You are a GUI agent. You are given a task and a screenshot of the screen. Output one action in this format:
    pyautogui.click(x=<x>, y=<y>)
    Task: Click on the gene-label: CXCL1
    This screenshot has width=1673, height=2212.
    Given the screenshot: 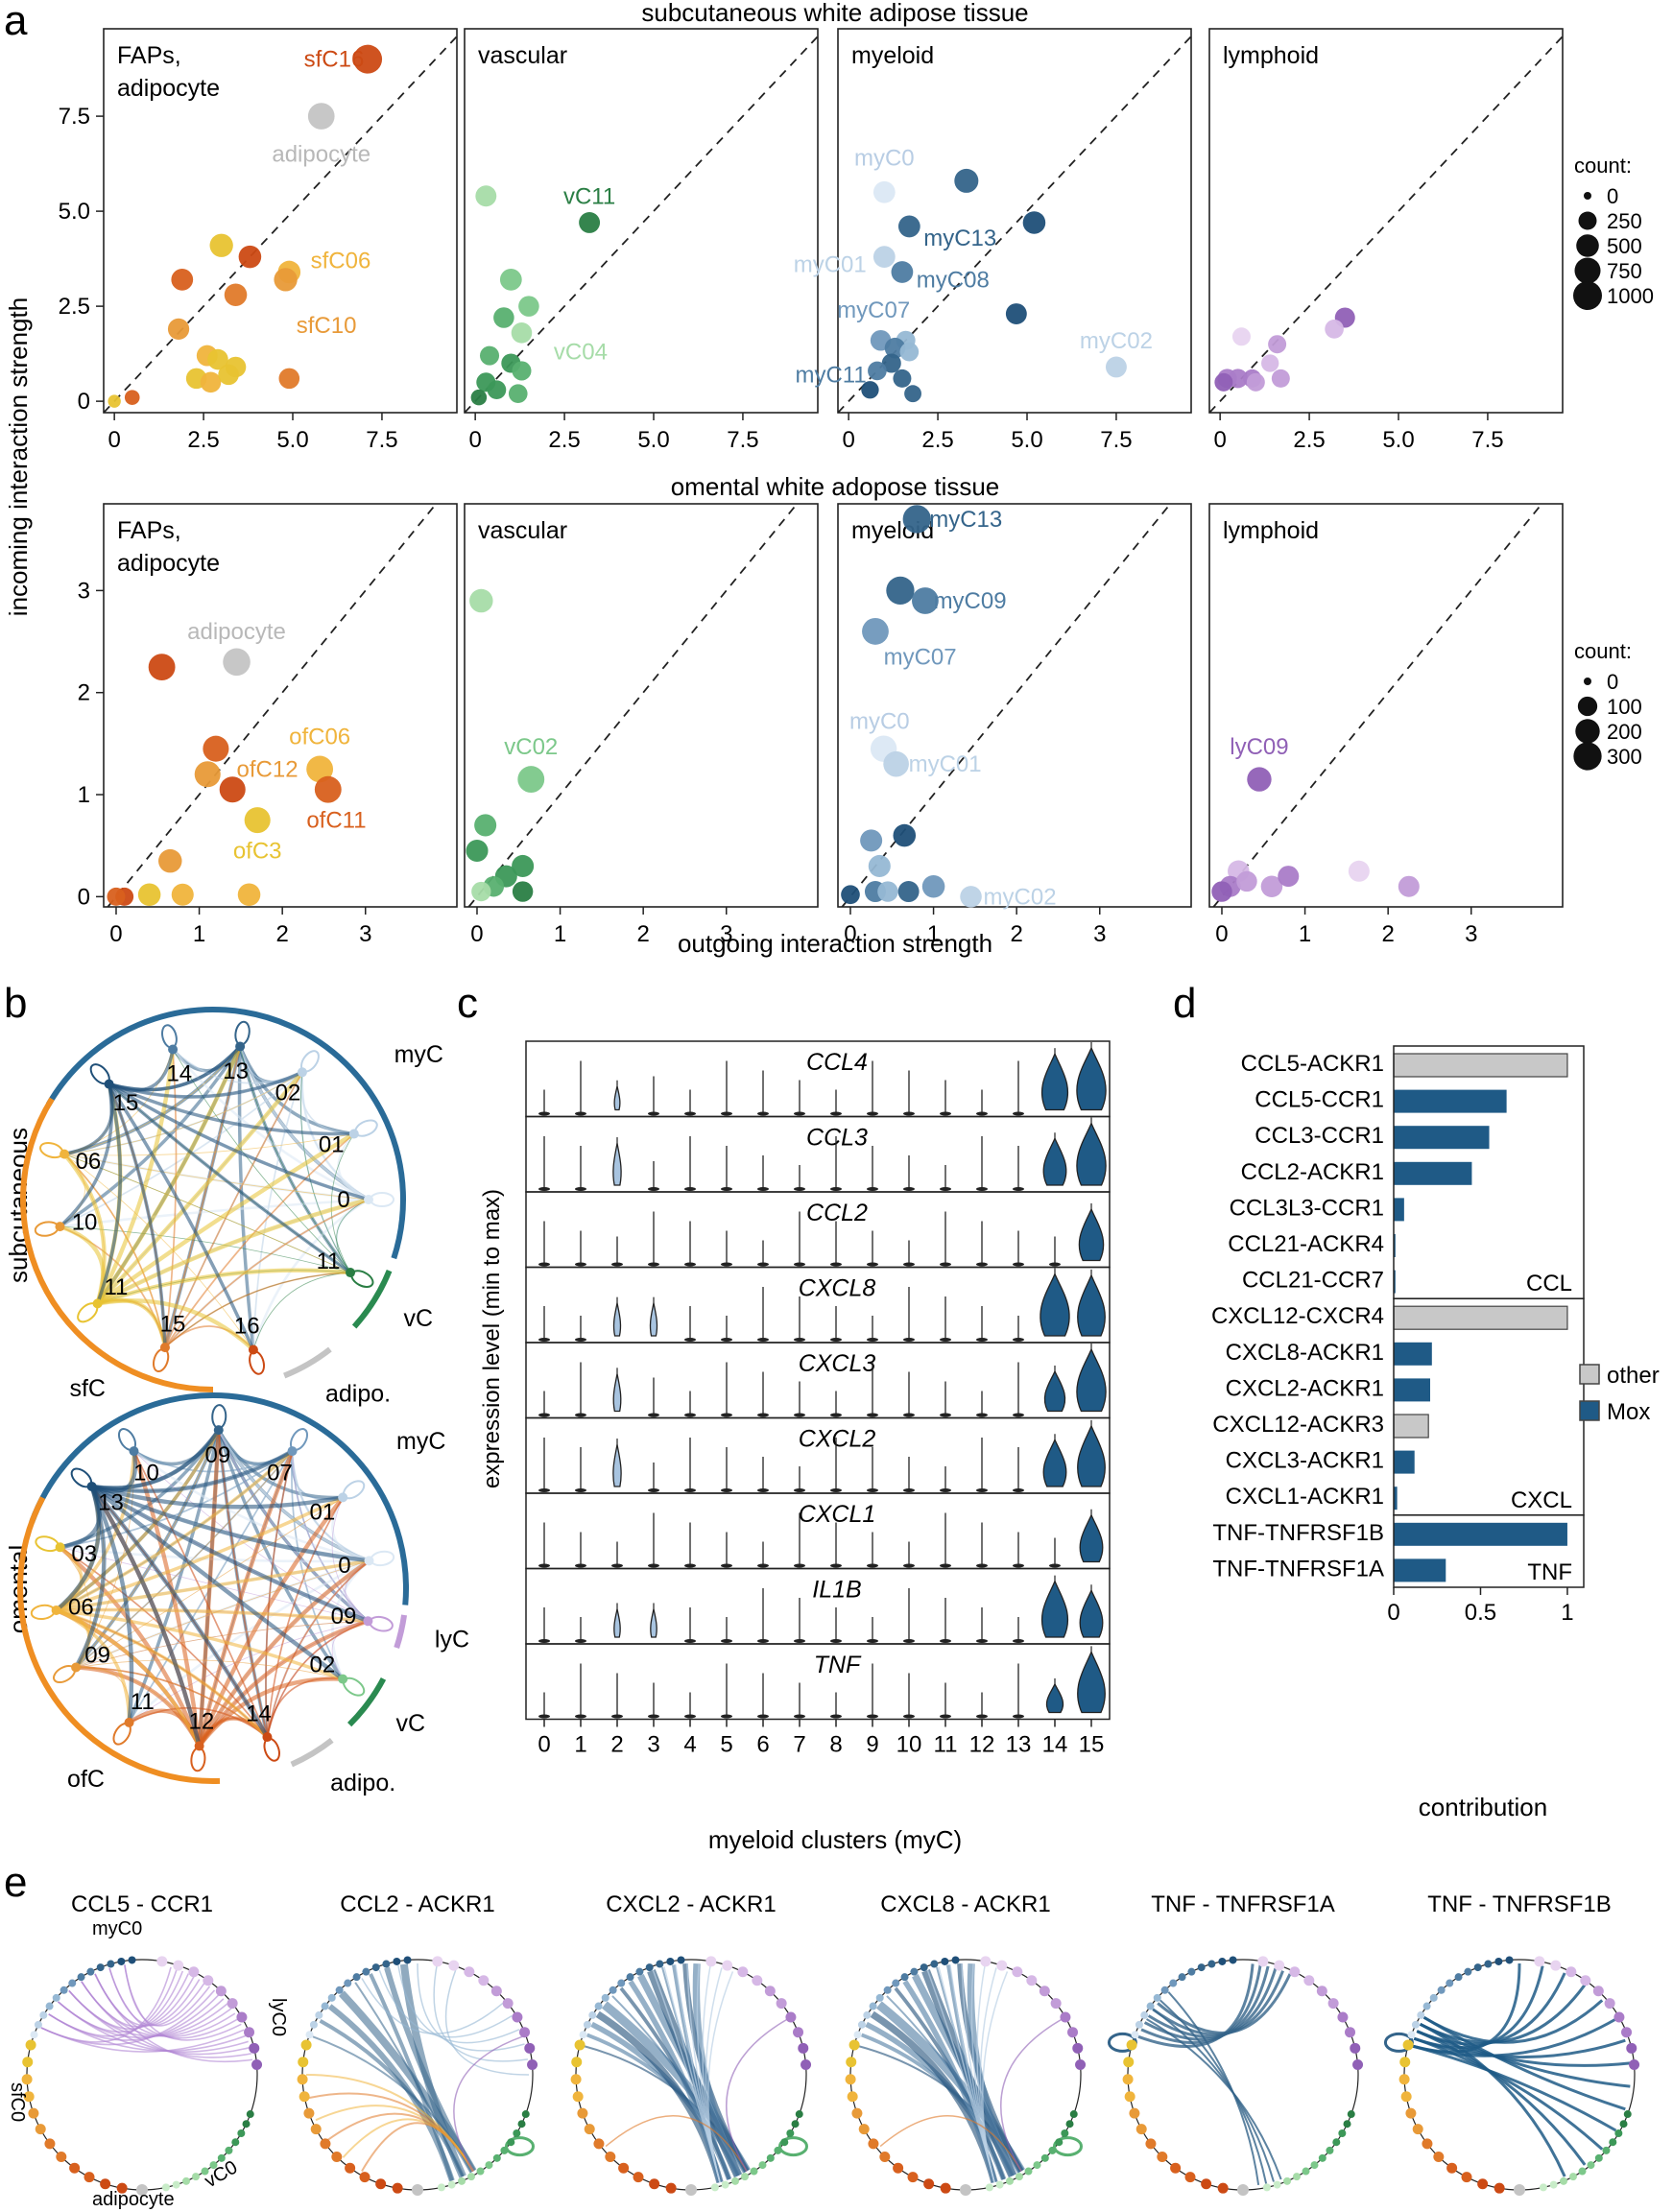 What is the action you would take?
    pyautogui.click(x=837, y=1514)
    